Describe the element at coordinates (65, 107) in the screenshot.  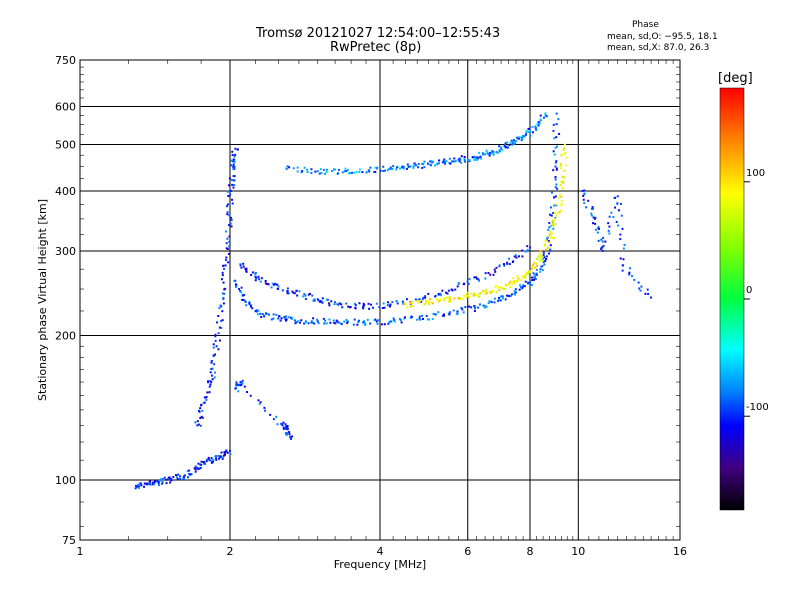
I see `y-tick-label: 600` at that location.